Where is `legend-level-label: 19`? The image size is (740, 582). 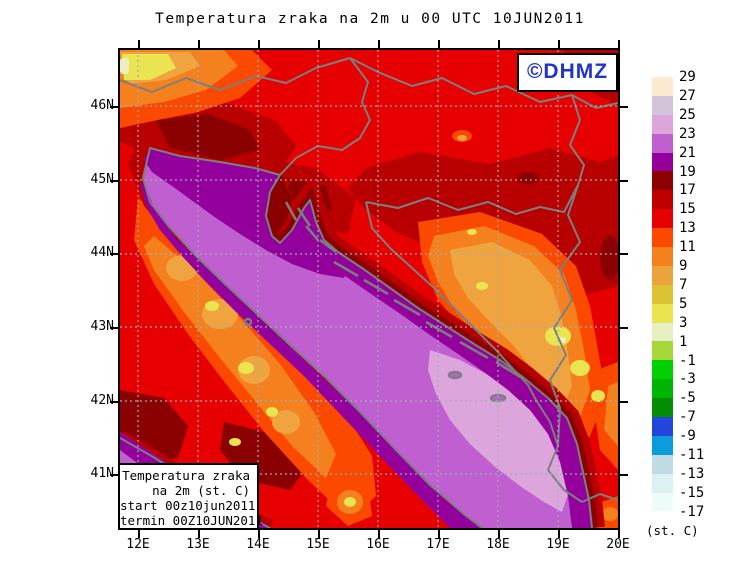
legend-level-label: 19 is located at coordinates (687, 171).